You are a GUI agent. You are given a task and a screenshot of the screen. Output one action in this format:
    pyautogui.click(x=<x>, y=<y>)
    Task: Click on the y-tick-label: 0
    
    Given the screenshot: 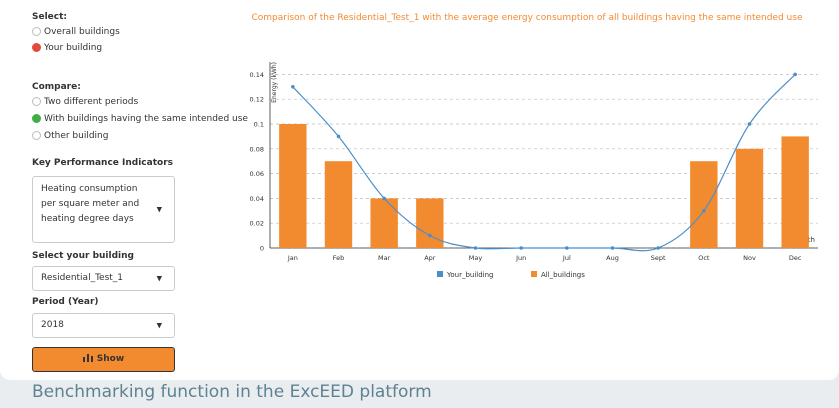 What is the action you would take?
    pyautogui.click(x=262, y=249)
    